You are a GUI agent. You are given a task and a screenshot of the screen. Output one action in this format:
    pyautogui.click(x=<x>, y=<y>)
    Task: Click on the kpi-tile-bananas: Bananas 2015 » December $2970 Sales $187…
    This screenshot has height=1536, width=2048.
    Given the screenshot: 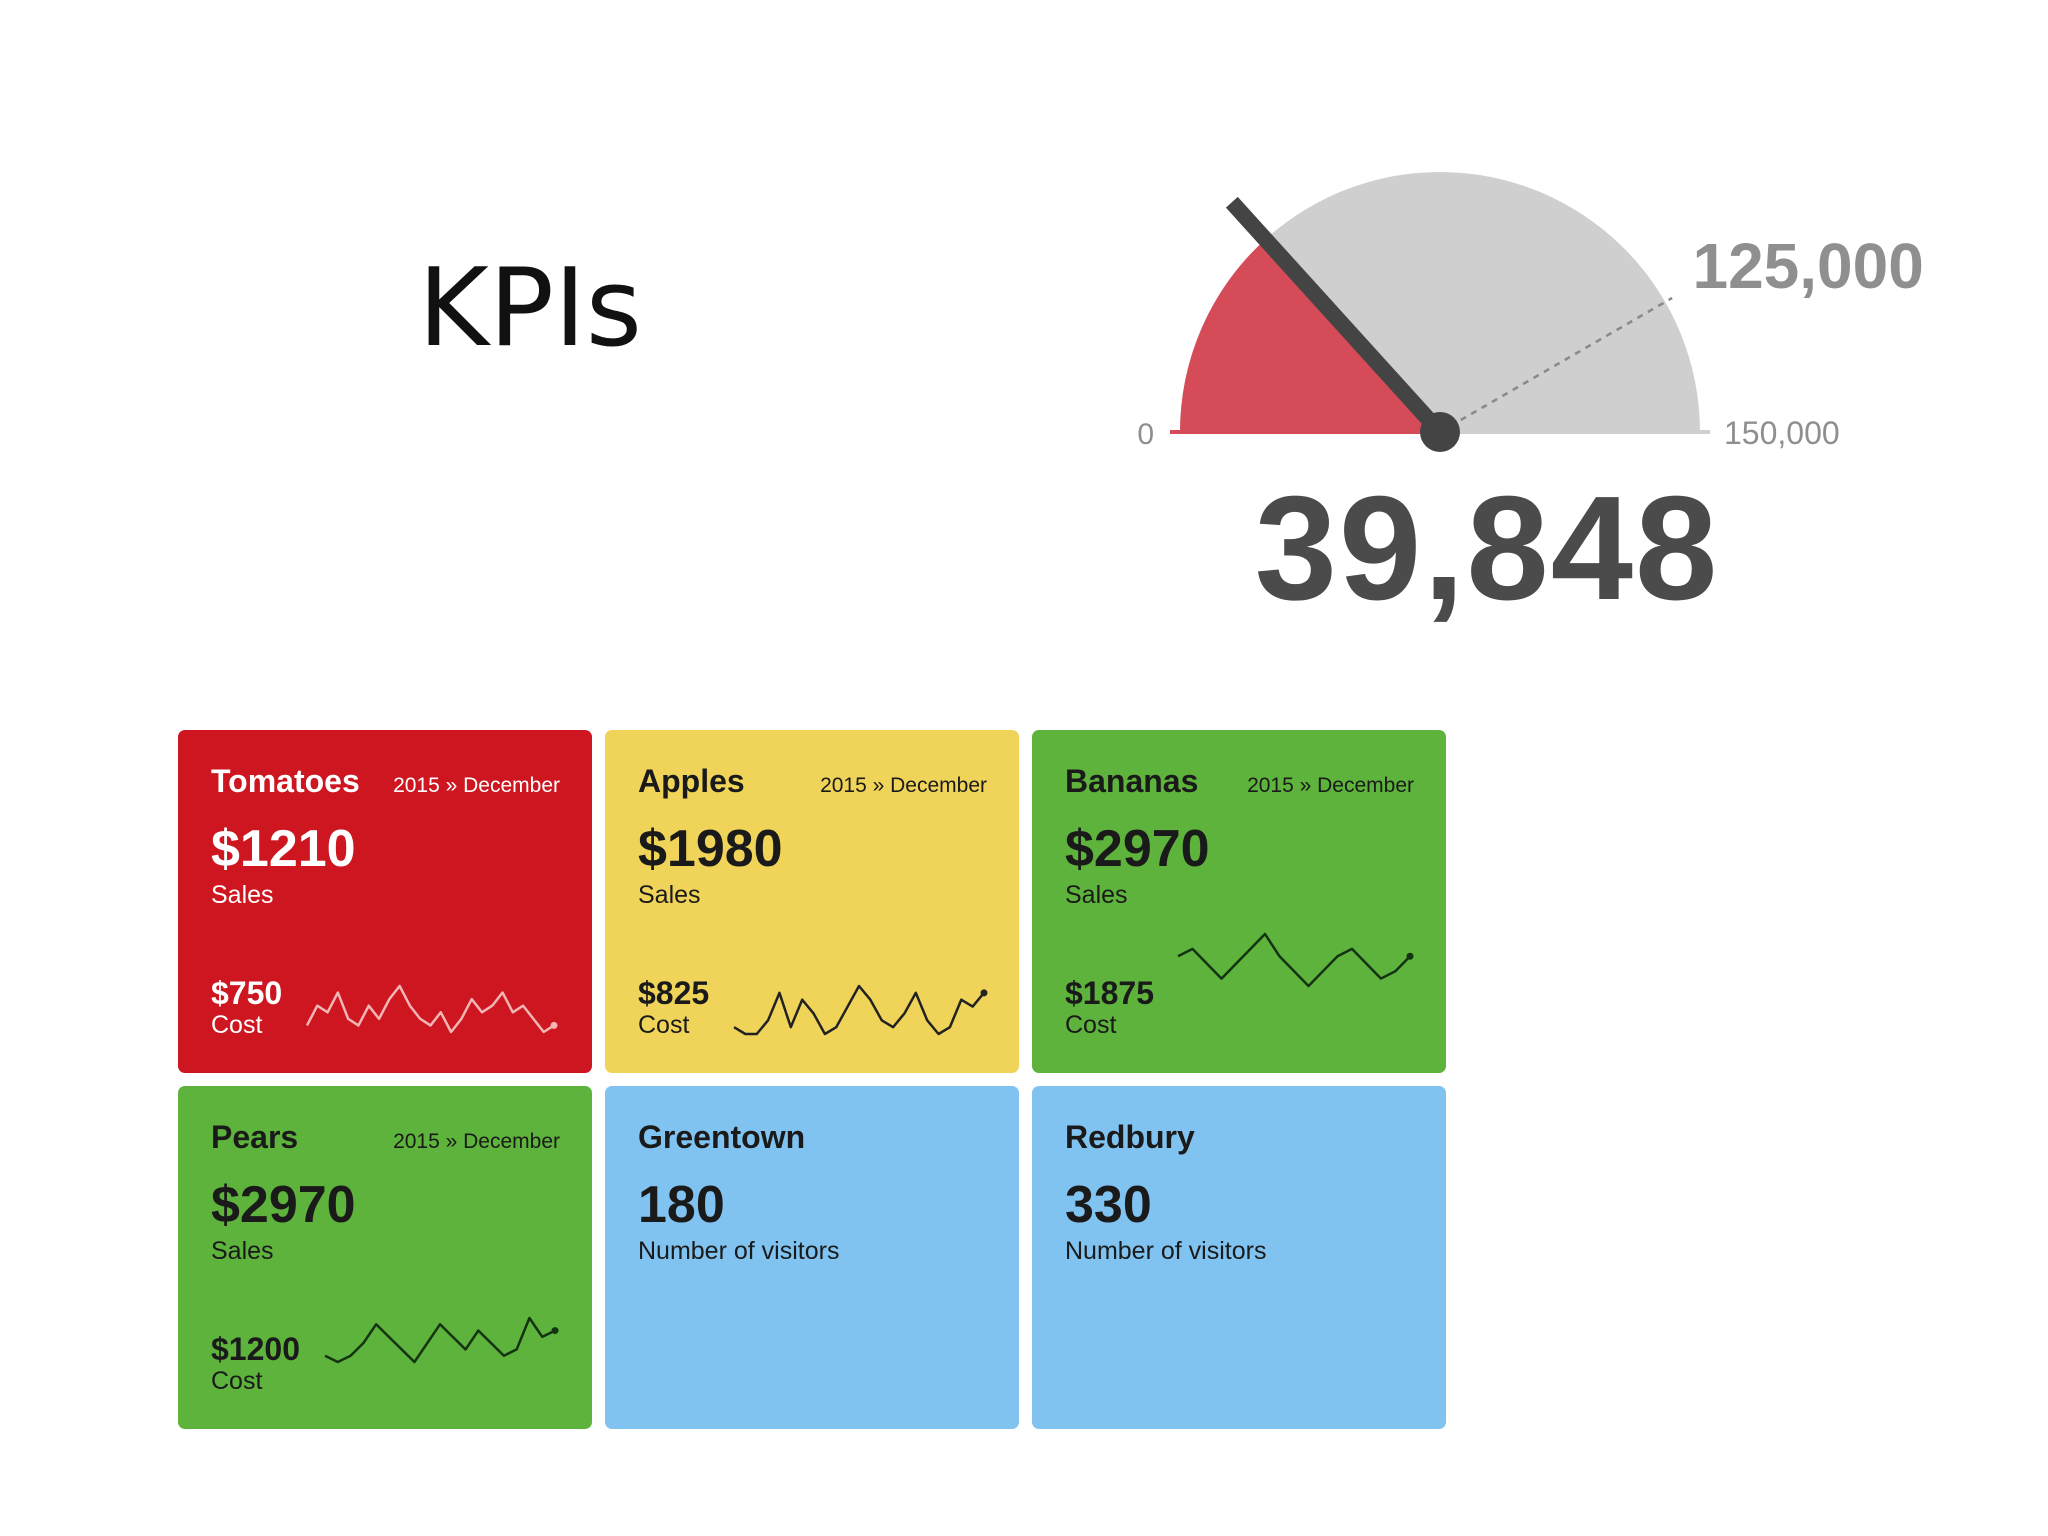 What is the action you would take?
    pyautogui.click(x=1239, y=901)
    